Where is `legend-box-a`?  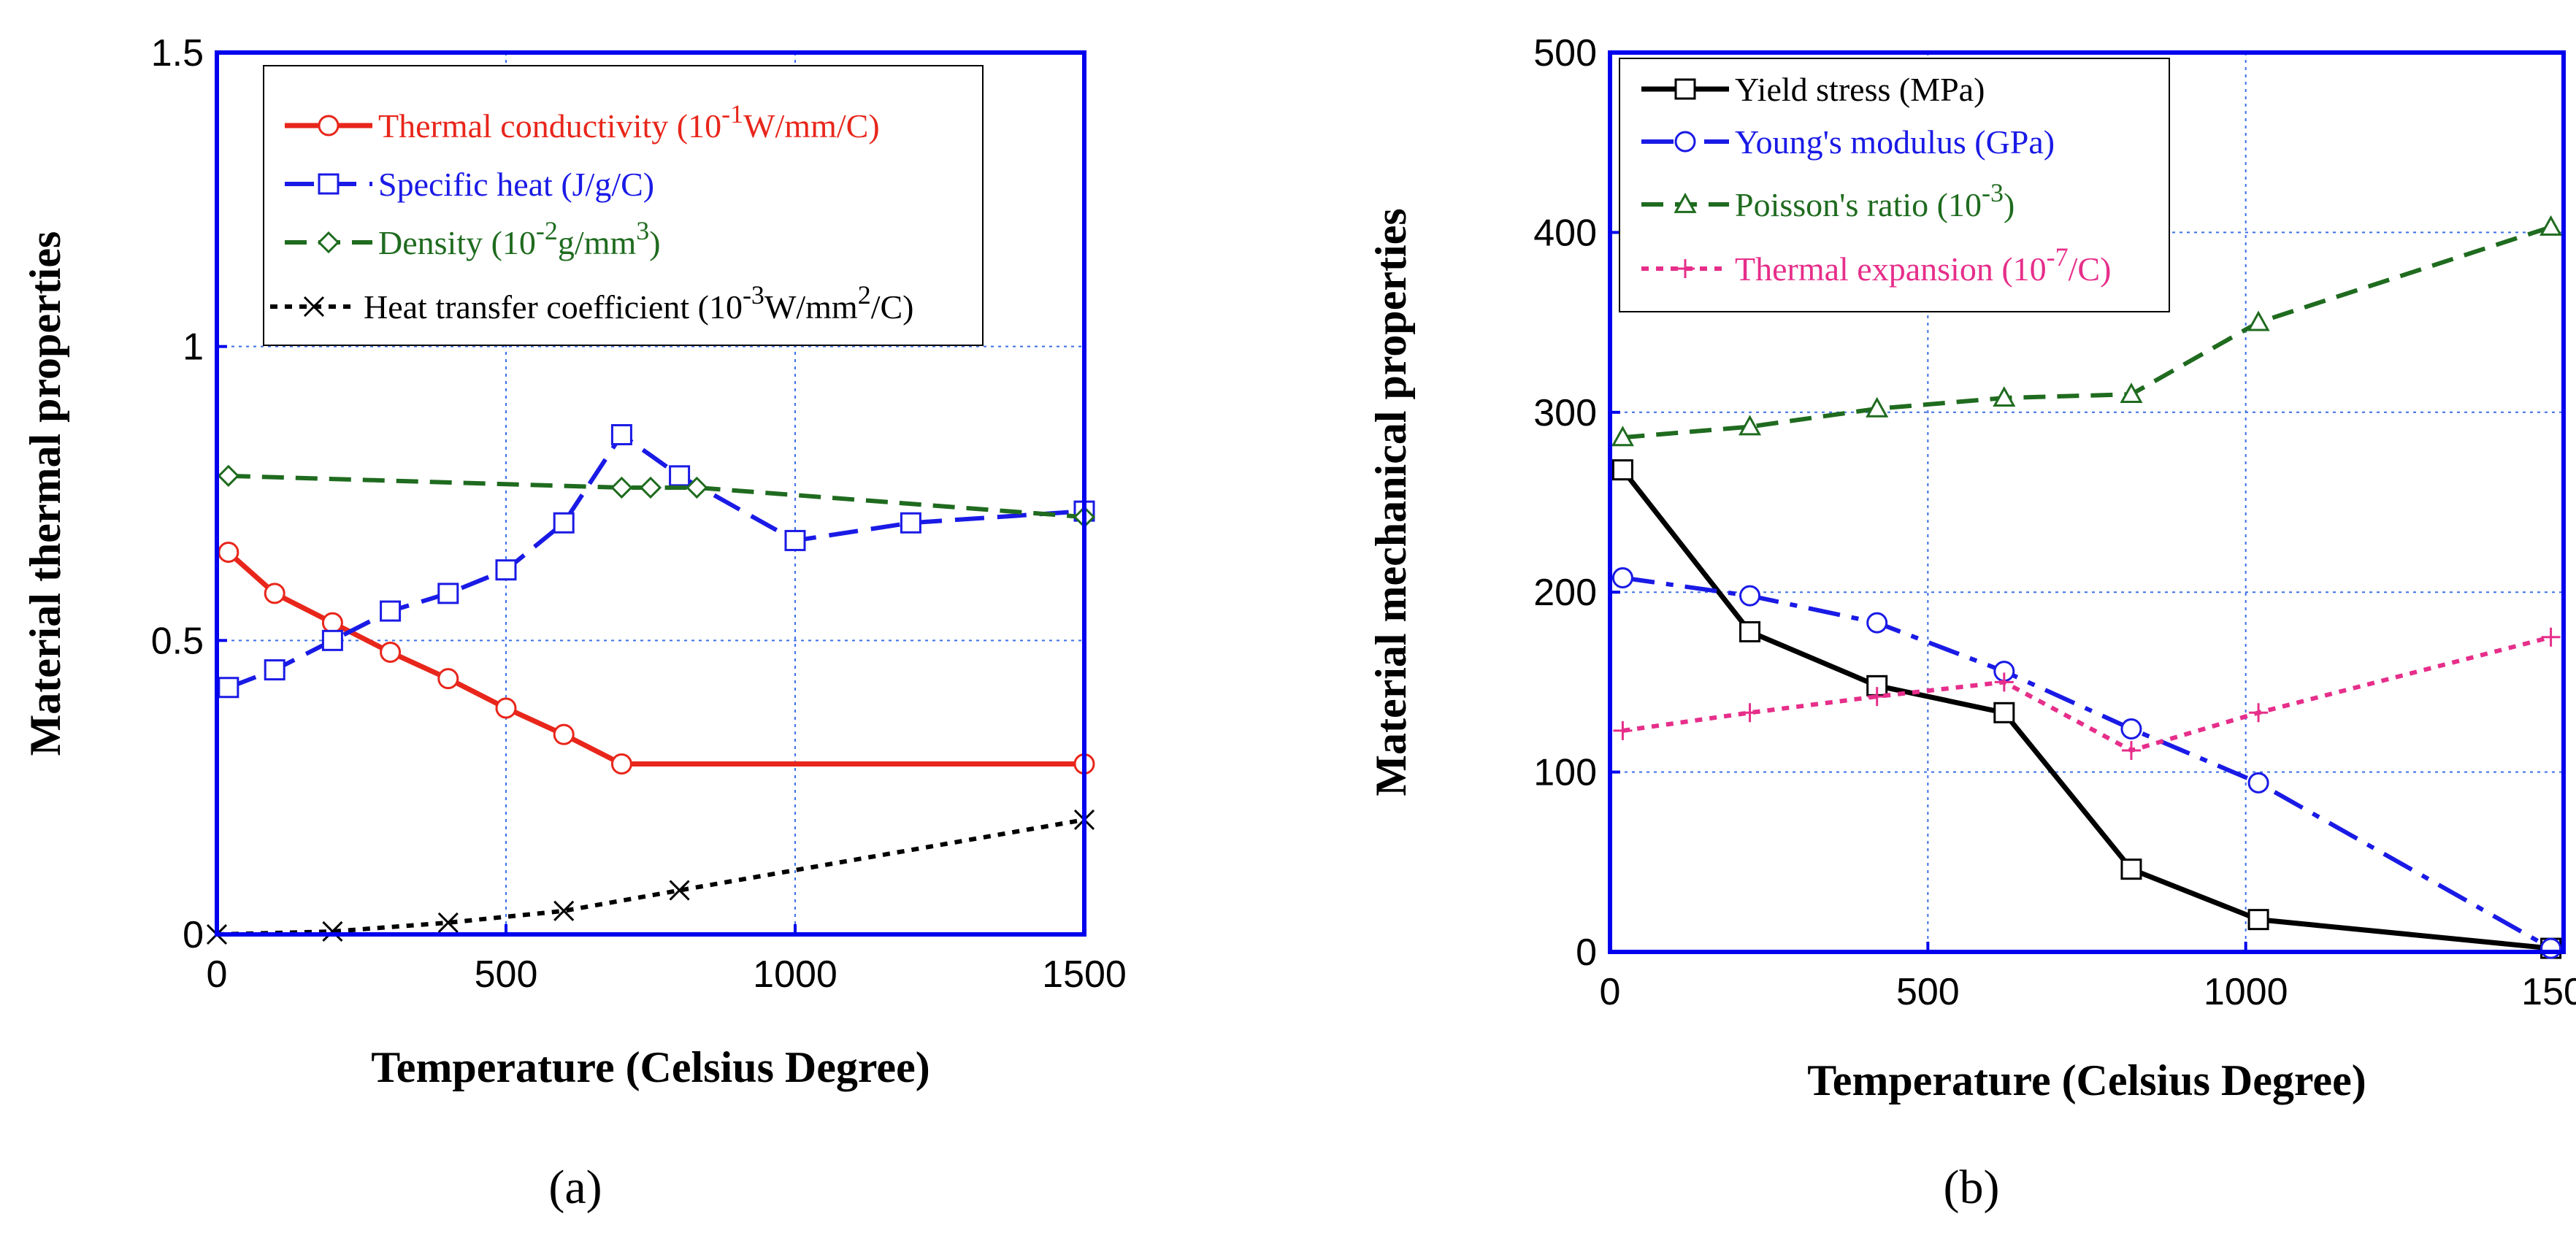 legend-box-a is located at coordinates (623, 205).